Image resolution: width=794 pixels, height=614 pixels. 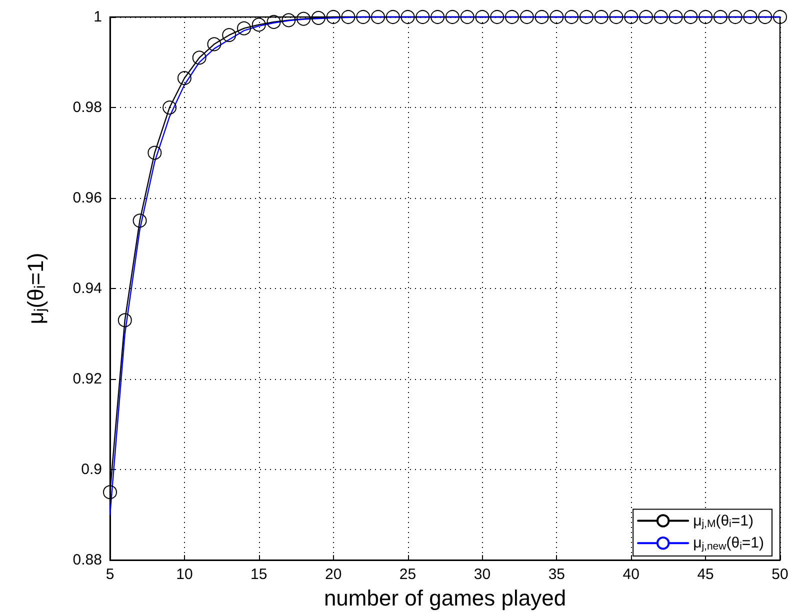 What do you see at coordinates (87, 289) in the screenshot?
I see `y-tick-label: 0.94` at bounding box center [87, 289].